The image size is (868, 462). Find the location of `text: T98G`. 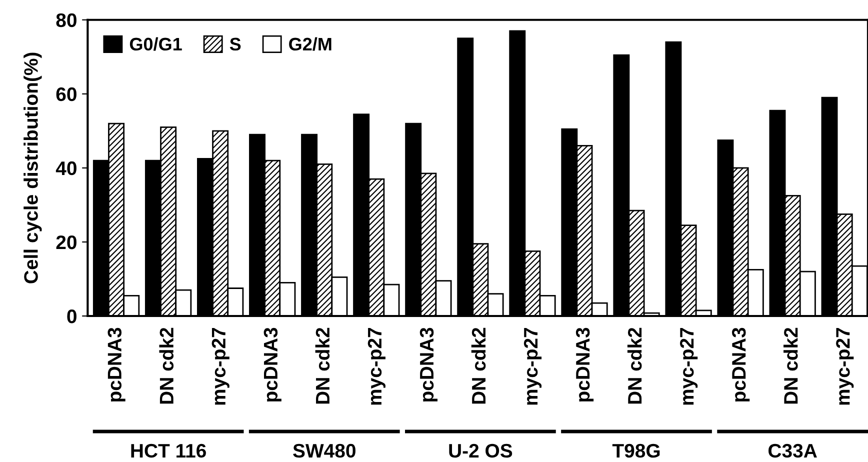

text: T98G is located at coordinates (636, 451).